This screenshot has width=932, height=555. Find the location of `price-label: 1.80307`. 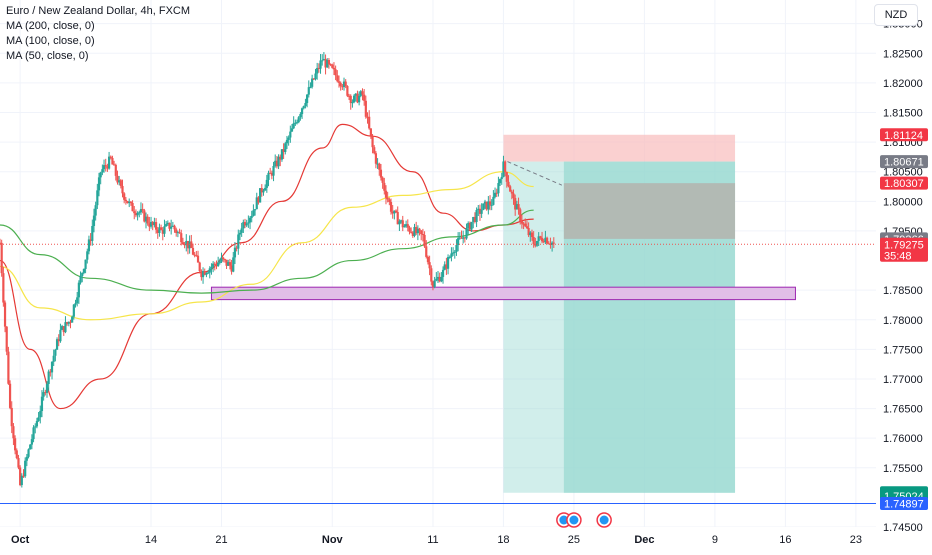

price-label: 1.80307 is located at coordinates (904, 183).